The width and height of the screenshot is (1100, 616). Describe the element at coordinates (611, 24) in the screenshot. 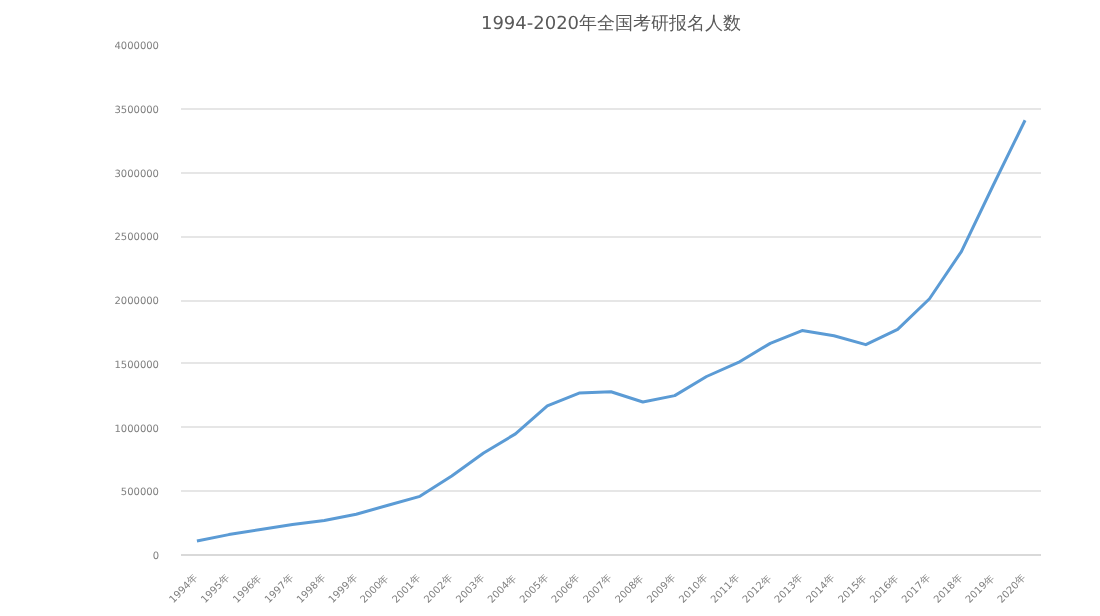

I see `chart-title: 1994-2020年全国考研报名人数` at that location.